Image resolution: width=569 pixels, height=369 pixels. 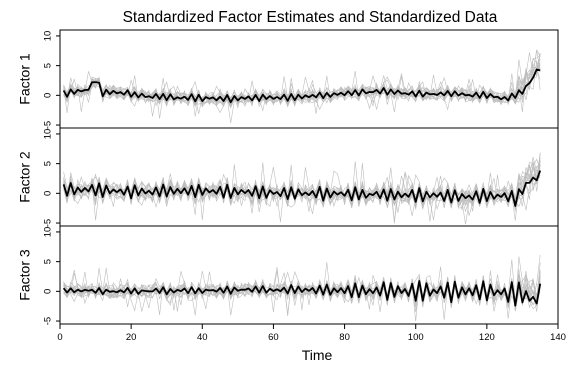 What do you see at coordinates (558, 337) in the screenshot?
I see `x-tick-label: 140` at bounding box center [558, 337].